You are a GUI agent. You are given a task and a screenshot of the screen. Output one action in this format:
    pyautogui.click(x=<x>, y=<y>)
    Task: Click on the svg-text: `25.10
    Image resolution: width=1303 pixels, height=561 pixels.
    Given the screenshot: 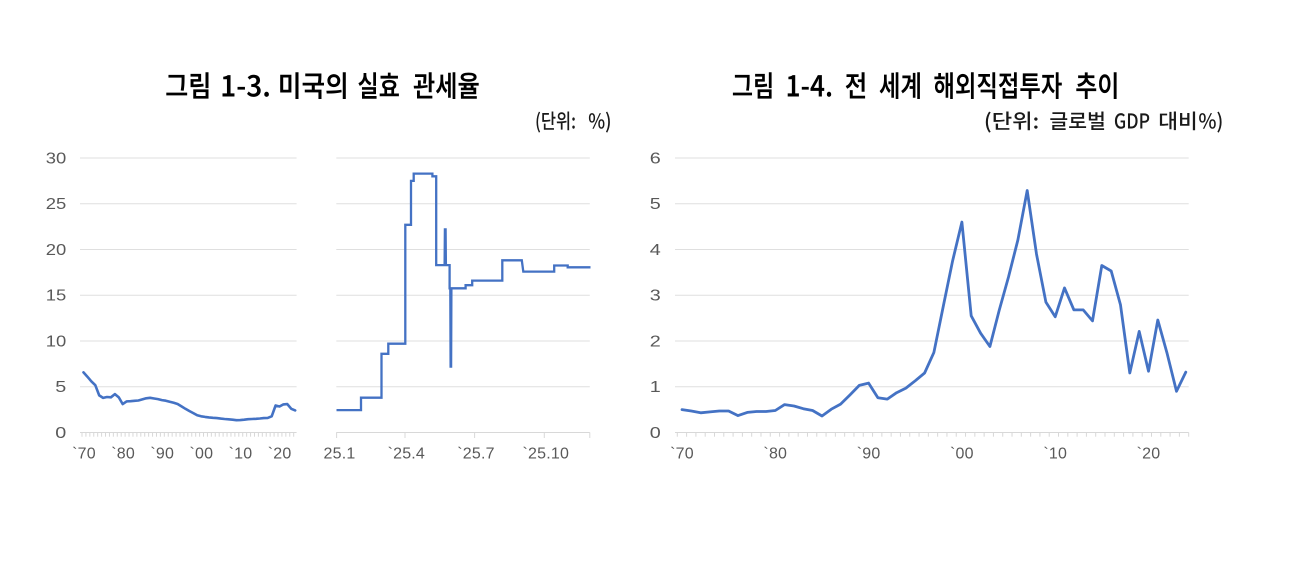 What is the action you would take?
    pyautogui.click(x=546, y=454)
    